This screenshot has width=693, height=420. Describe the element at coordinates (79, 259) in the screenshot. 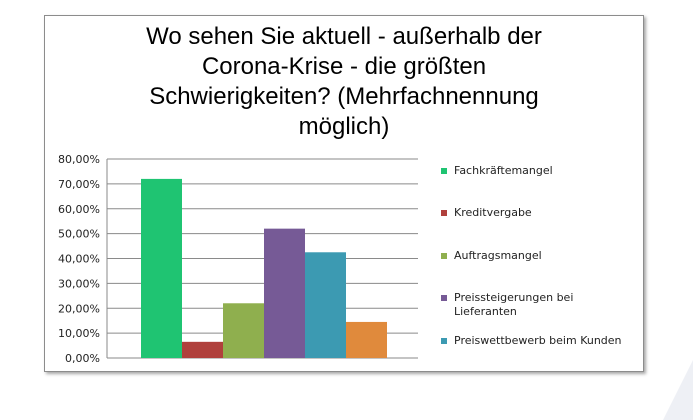

I see `y-tick-label: 40,00%` at that location.